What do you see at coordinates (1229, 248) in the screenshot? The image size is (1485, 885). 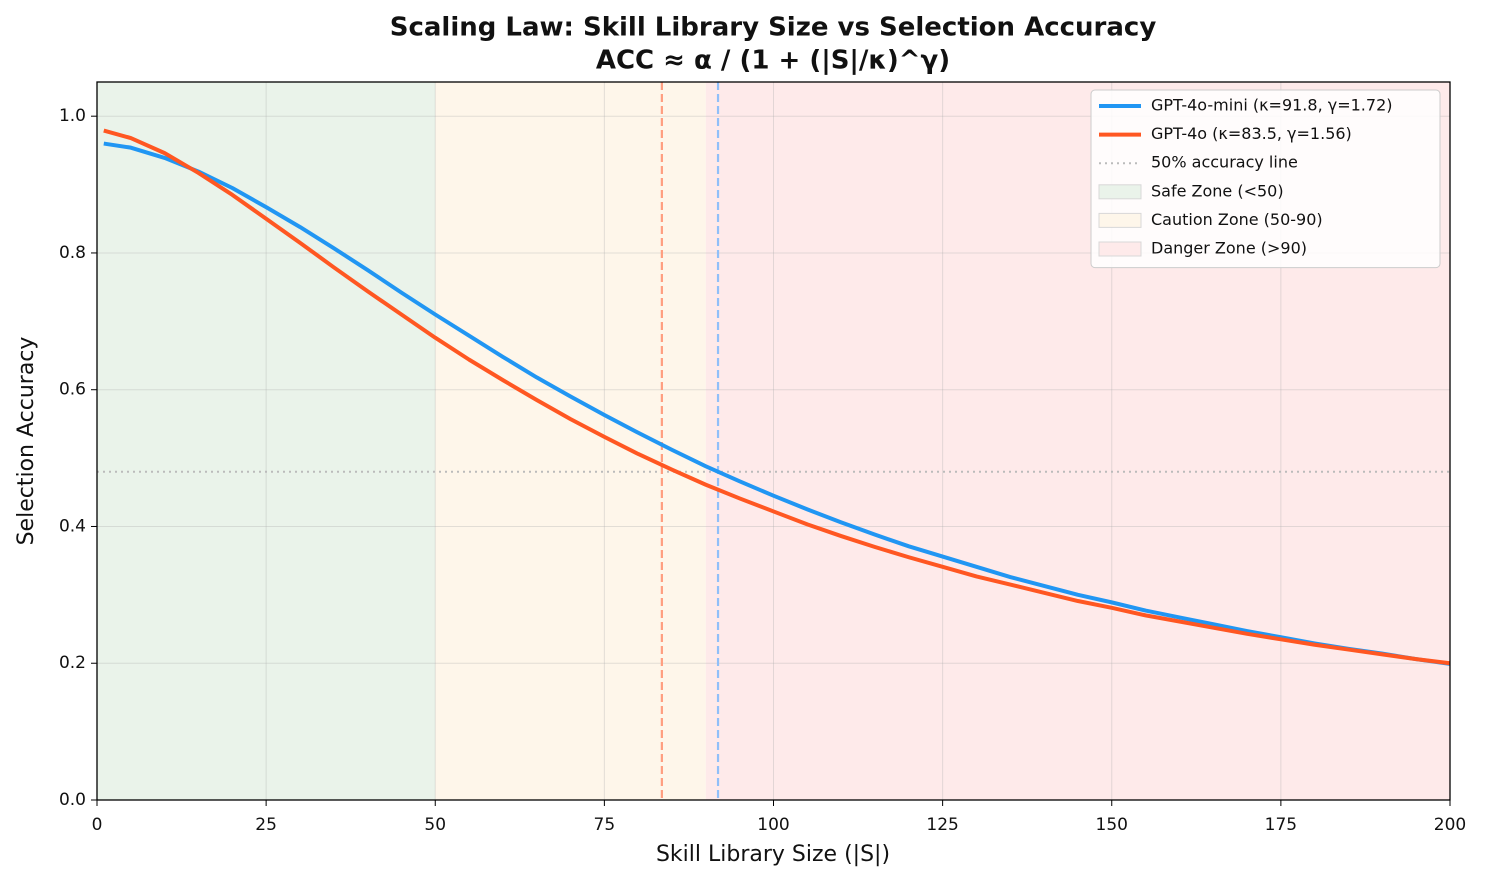 I see `legend-label: Danger Zone (>90)` at bounding box center [1229, 248].